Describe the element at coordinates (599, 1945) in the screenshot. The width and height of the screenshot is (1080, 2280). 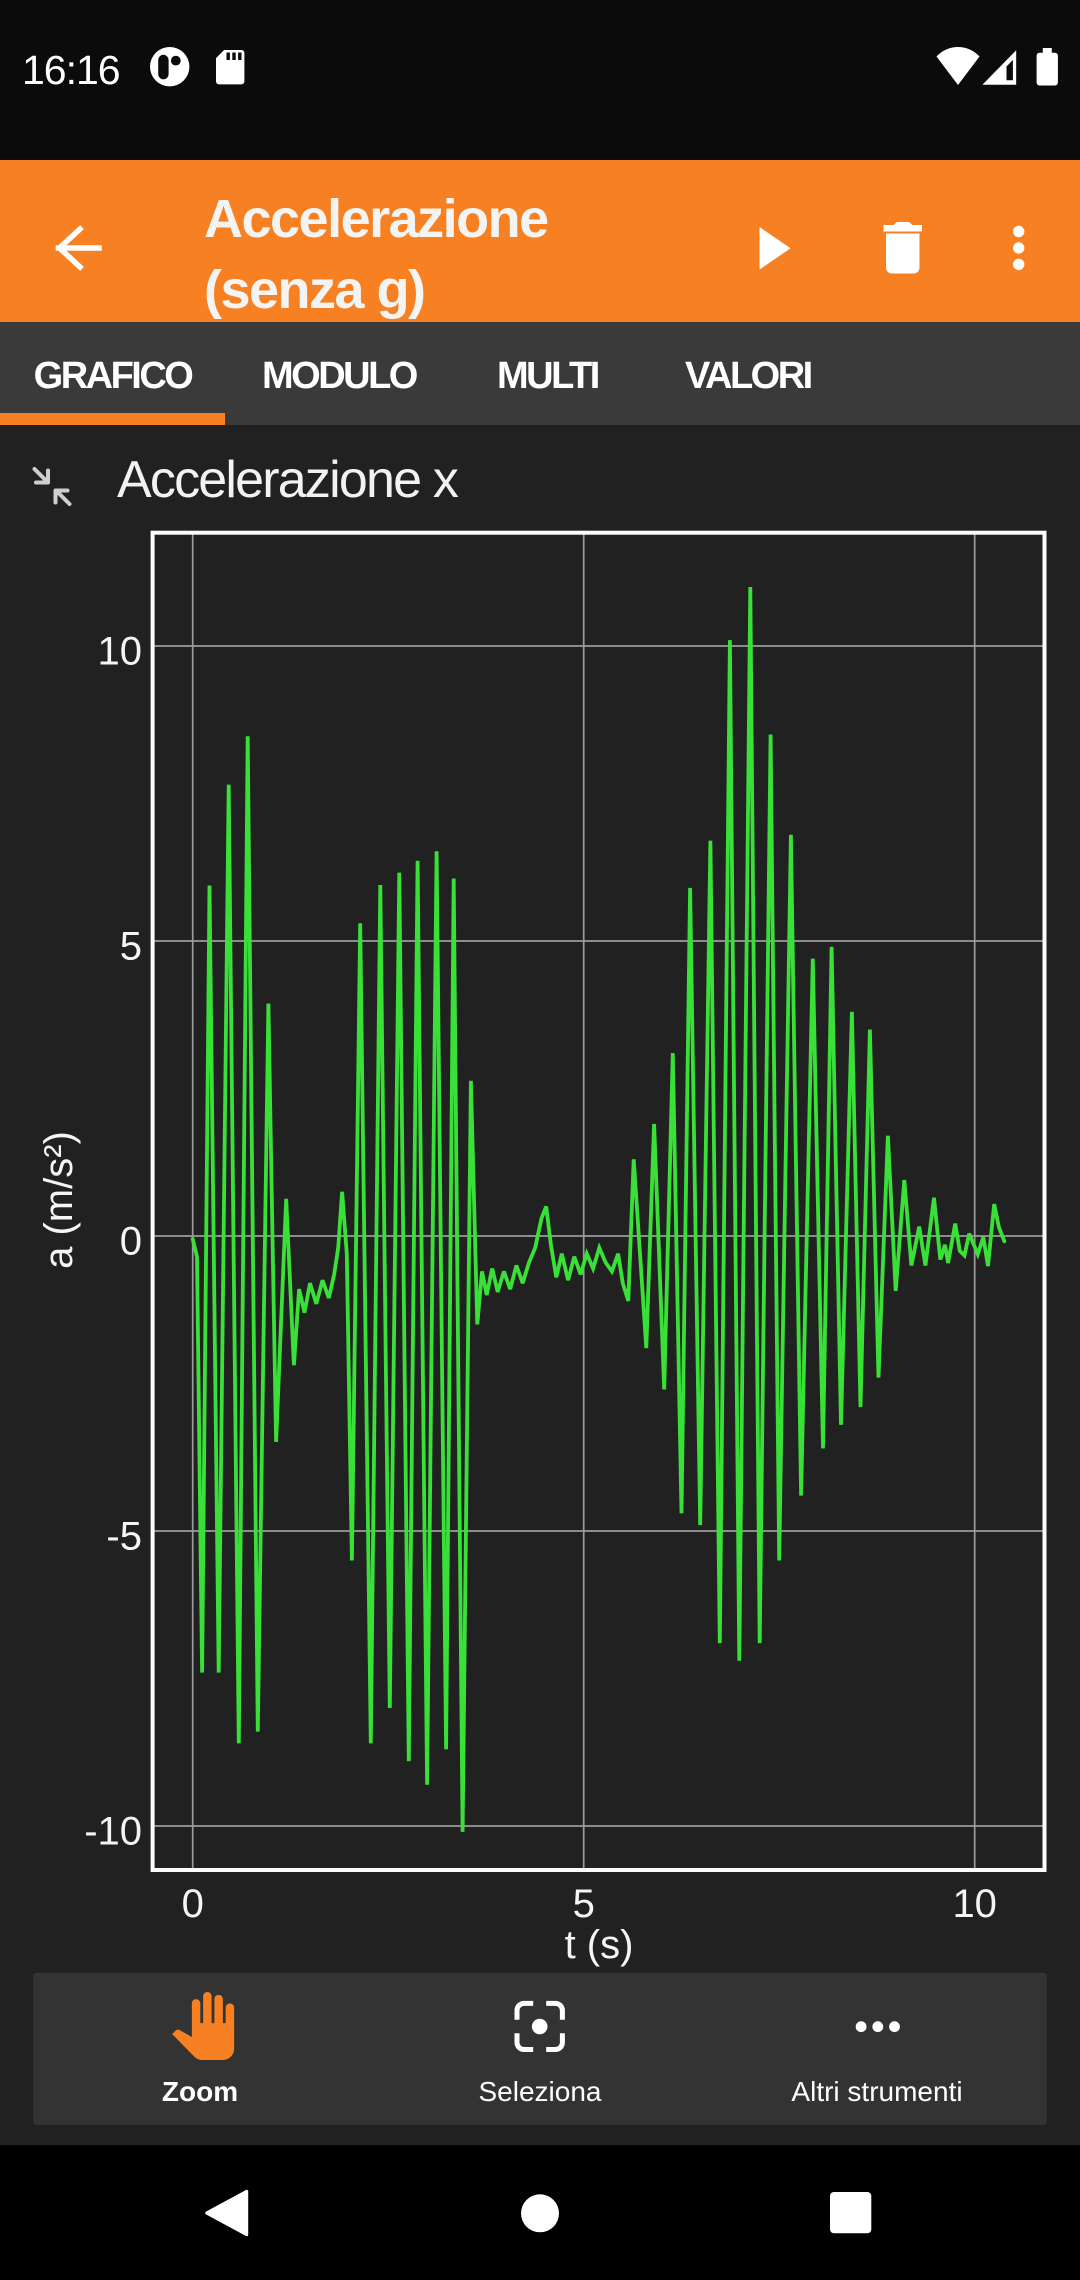
I see `svg-text: t (s)` at that location.